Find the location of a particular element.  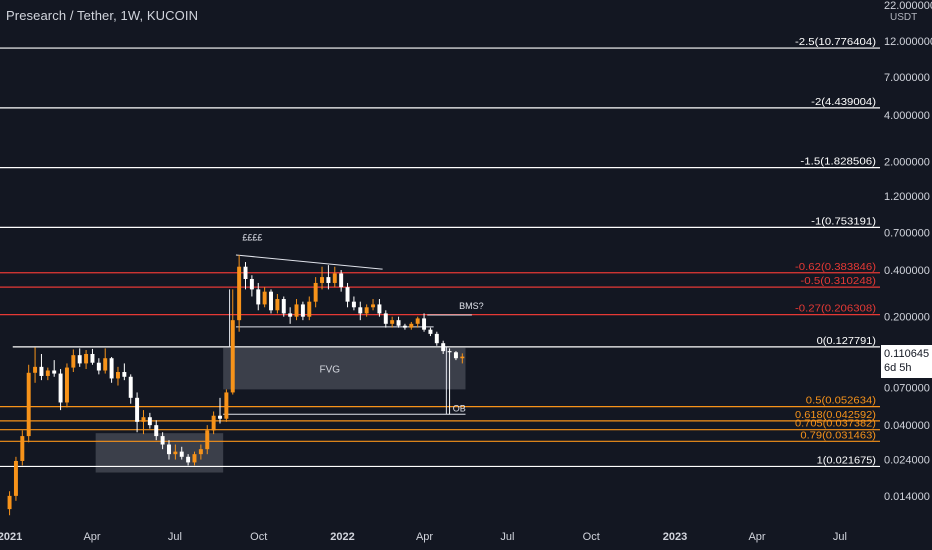

fib-level-label: 0(0.127791) is located at coordinates (846, 341).